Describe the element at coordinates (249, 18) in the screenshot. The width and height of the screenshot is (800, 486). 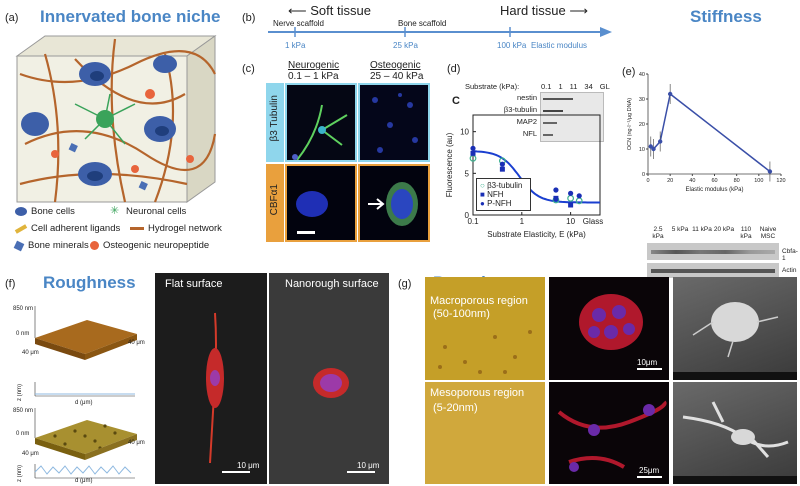
I see `panel-b-letter: (b)` at that location.